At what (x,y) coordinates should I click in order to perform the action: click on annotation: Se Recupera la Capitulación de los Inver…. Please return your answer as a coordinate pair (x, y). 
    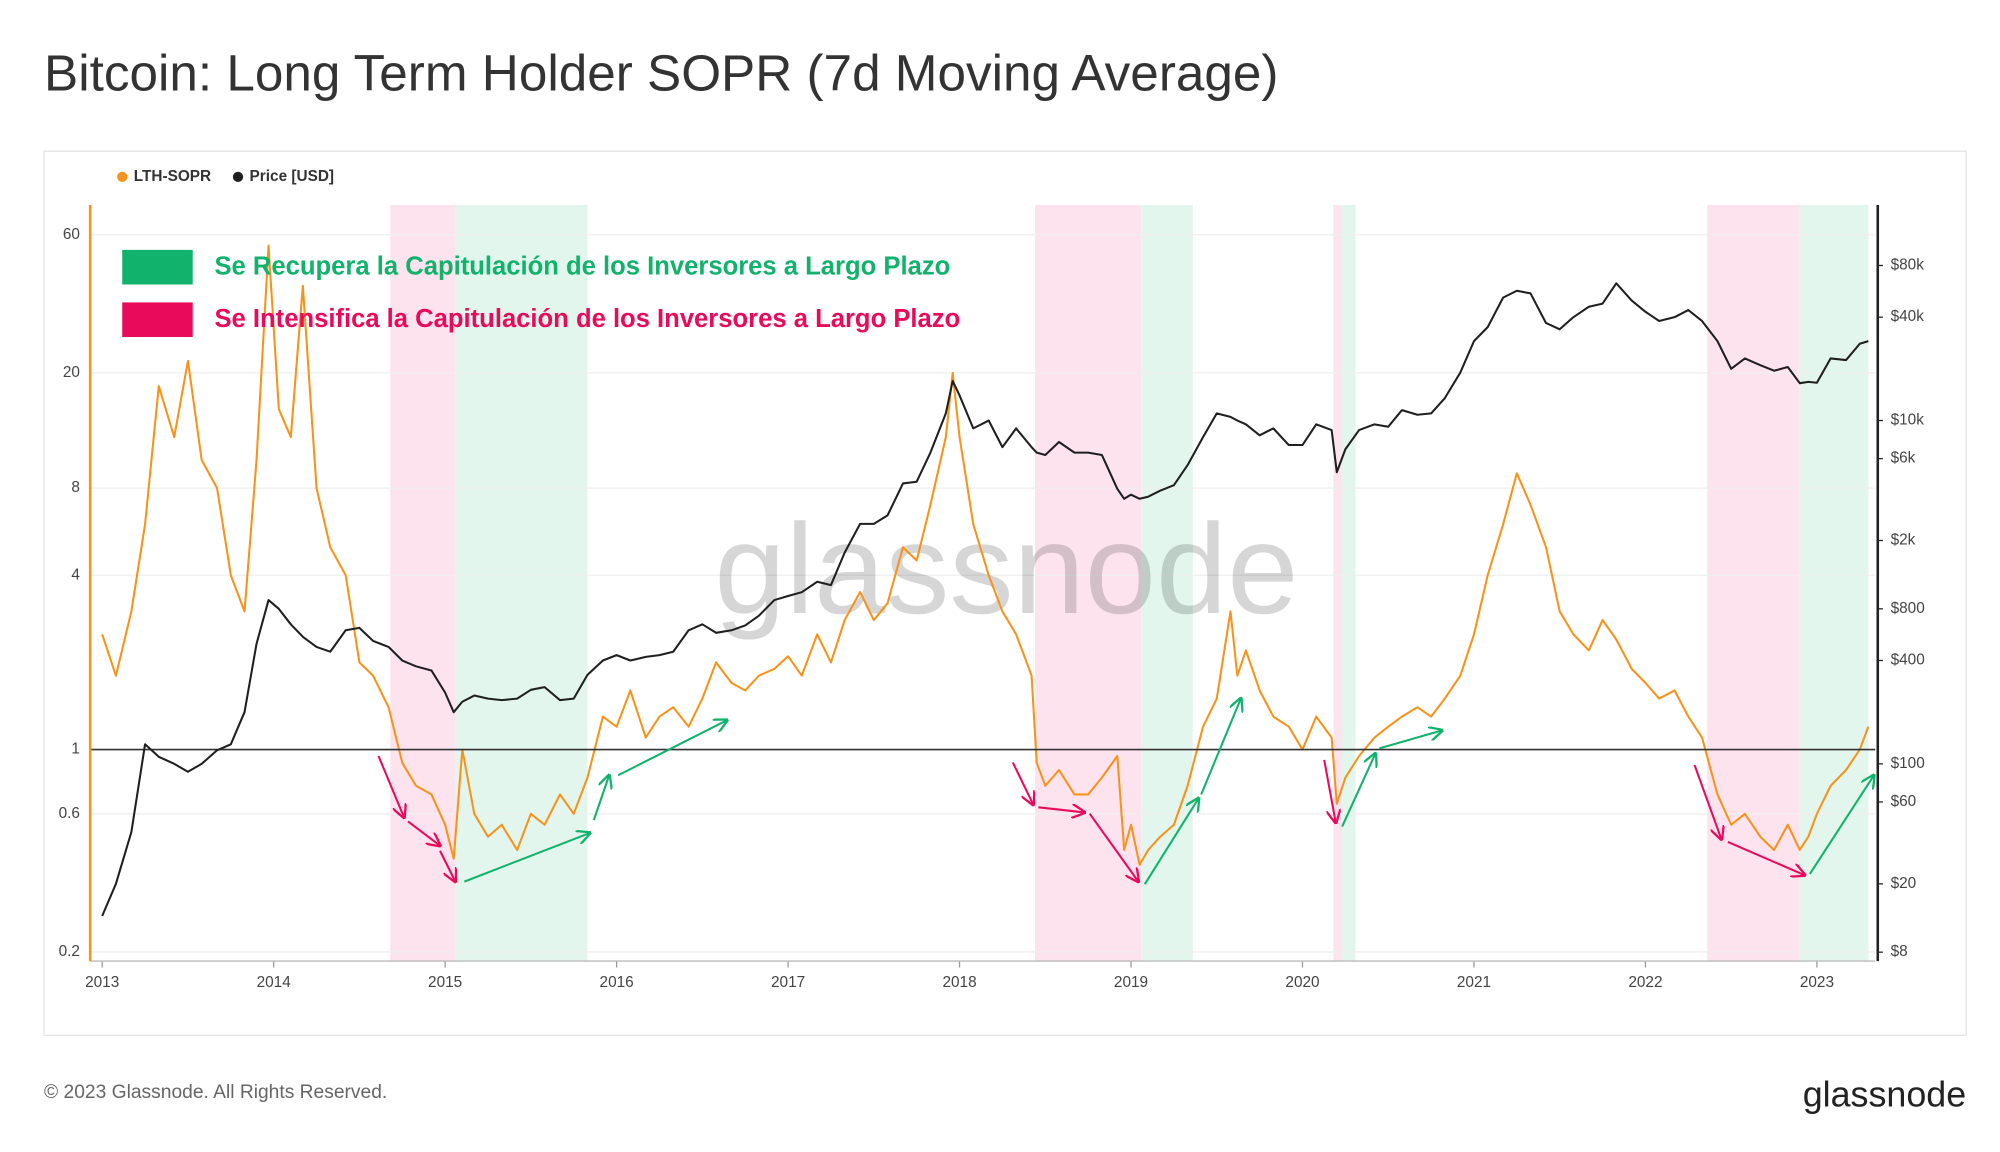
    Looking at the image, I should click on (582, 267).